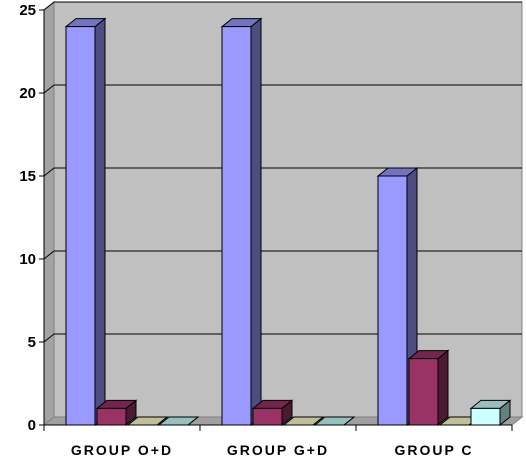 This screenshot has width=526, height=462. I want to click on x-category-label: GROUP O+D, so click(122, 450).